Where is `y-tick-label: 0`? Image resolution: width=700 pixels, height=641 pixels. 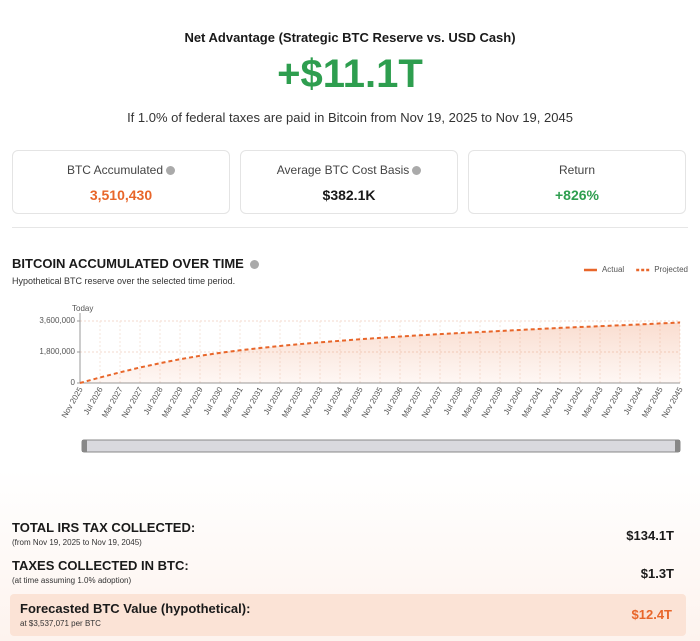
y-tick-label: 0 is located at coordinates (73, 382).